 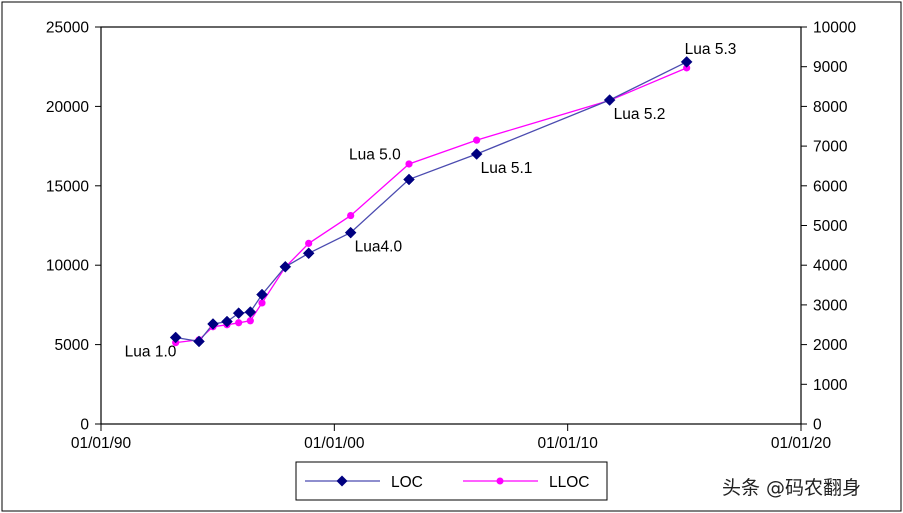 What do you see at coordinates (451, 481) in the screenshot?
I see `legend: LOC LLOC` at bounding box center [451, 481].